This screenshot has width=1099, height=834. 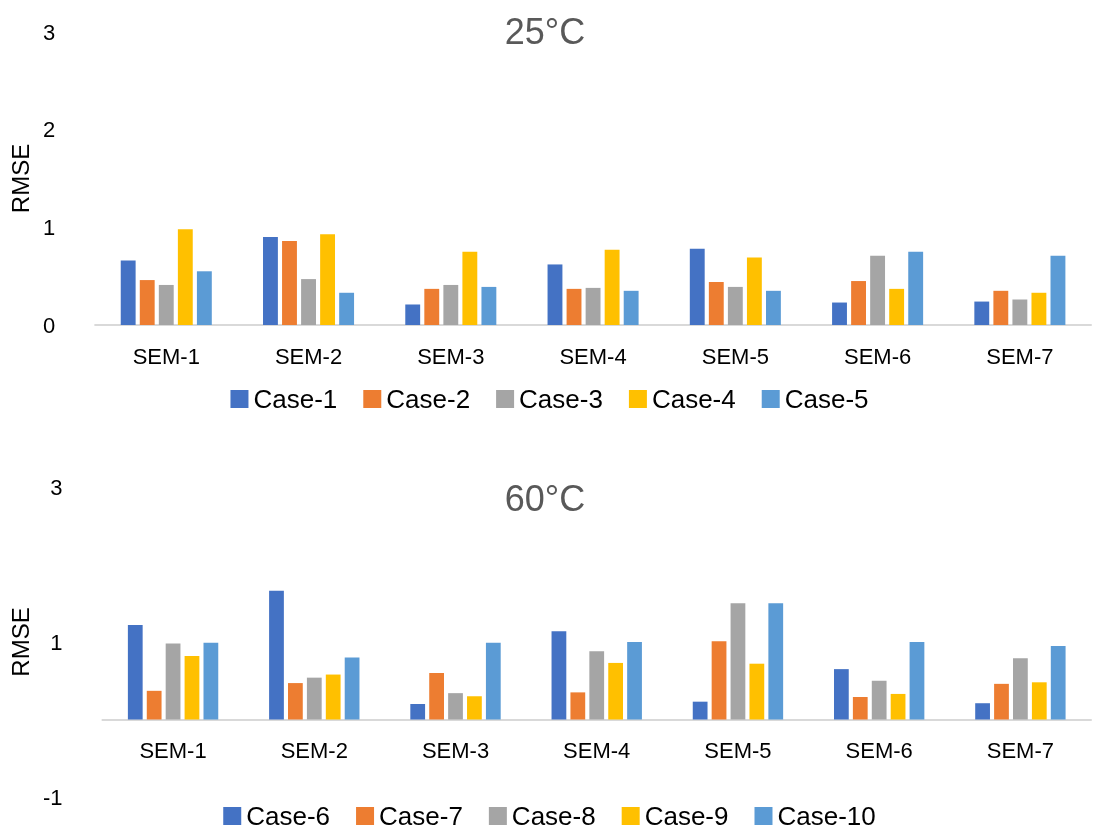 I want to click on legend-label: Case-9, so click(x=686, y=816).